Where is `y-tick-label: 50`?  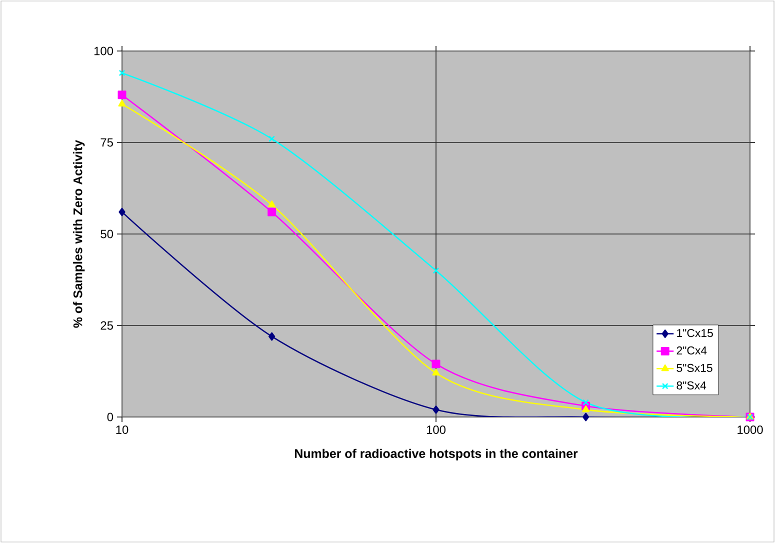
y-tick-label: 50 is located at coordinates (107, 234).